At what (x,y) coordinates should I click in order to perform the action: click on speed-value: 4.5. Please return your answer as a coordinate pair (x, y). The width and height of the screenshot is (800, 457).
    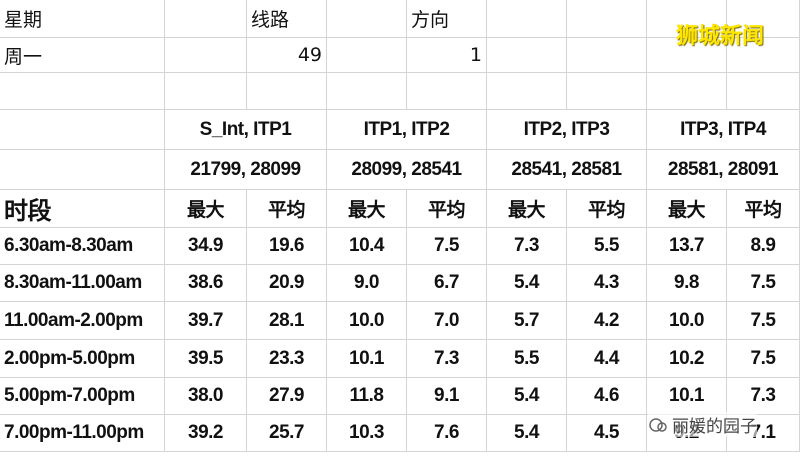
    Looking at the image, I should click on (607, 433).